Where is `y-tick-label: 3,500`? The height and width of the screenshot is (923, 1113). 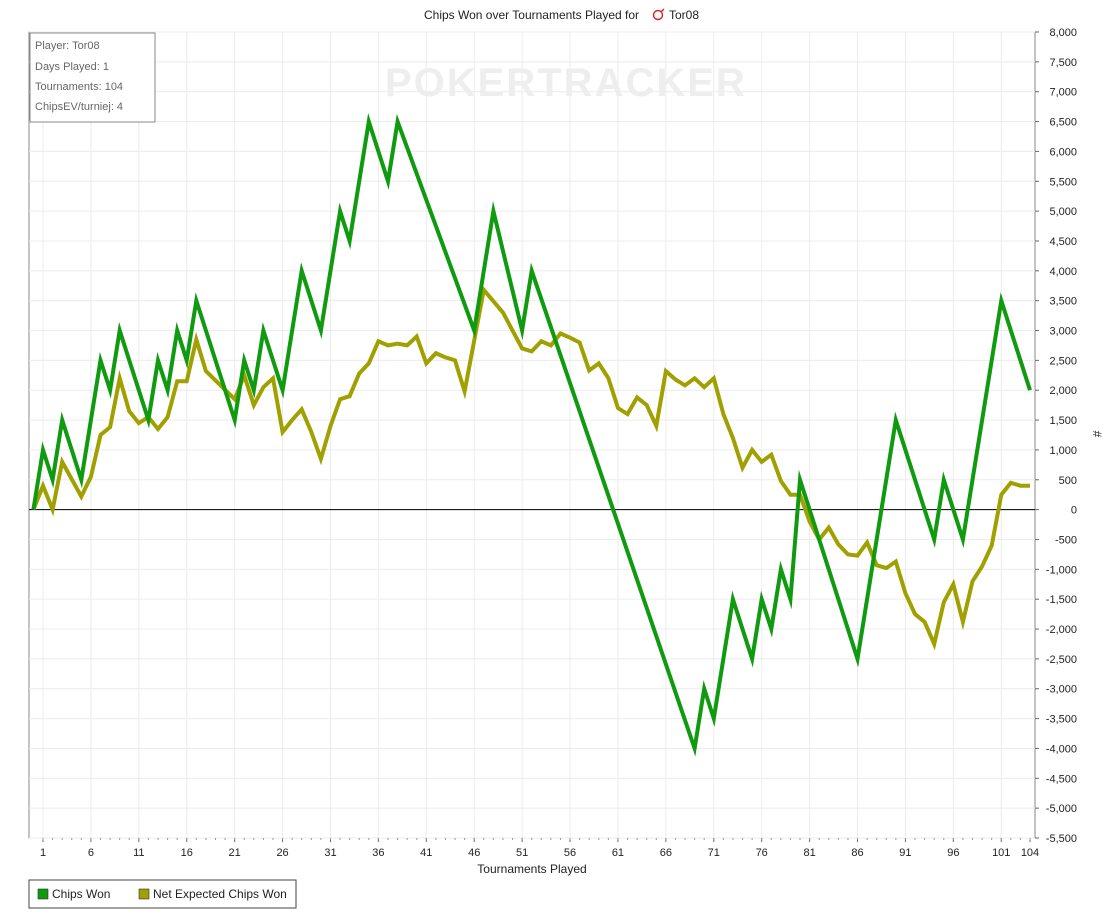 y-tick-label: 3,500 is located at coordinates (1063, 302).